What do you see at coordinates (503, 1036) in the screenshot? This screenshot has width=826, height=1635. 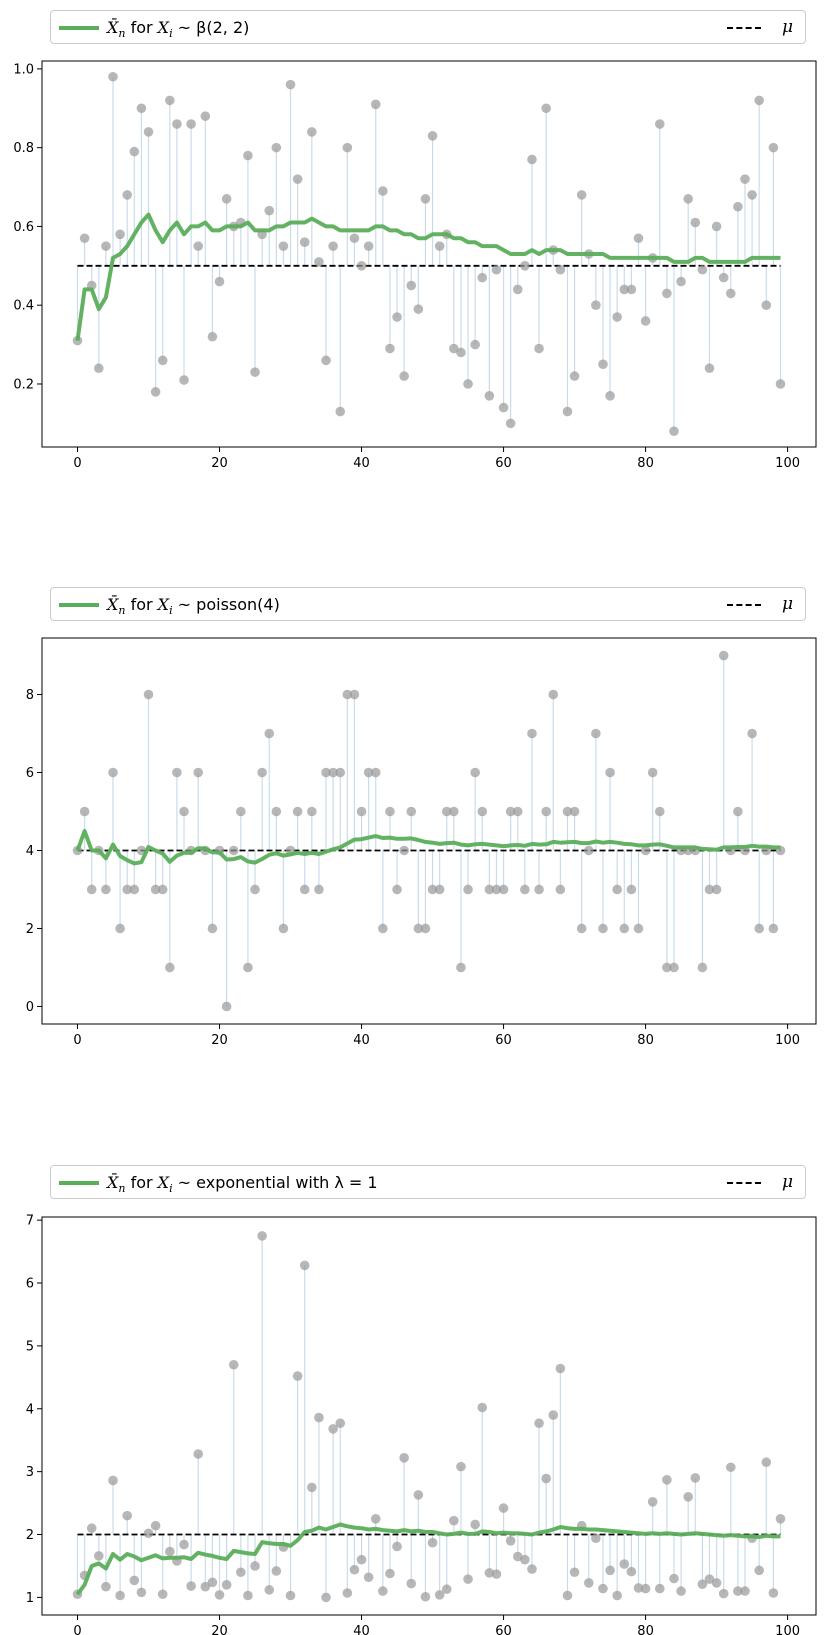 I see `x-tick-60: 60` at bounding box center [503, 1036].